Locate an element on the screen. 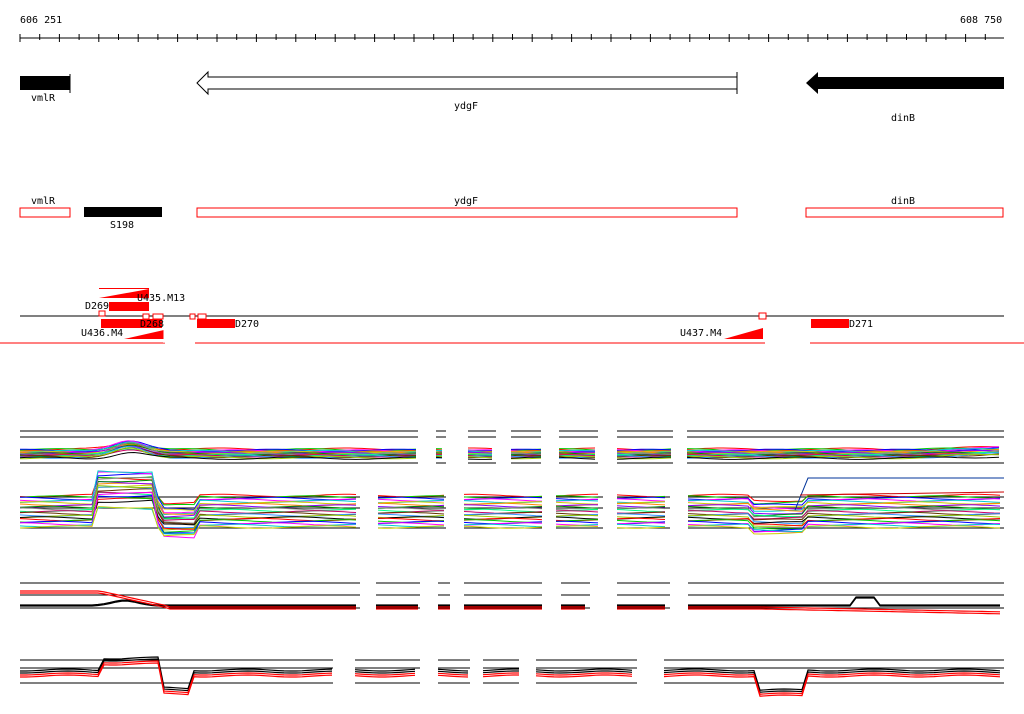 Image resolution: width=1024 pixels, height=714 pixels. gene-box-track: vmlR ydgF dinB S198 is located at coordinates (511, 213).